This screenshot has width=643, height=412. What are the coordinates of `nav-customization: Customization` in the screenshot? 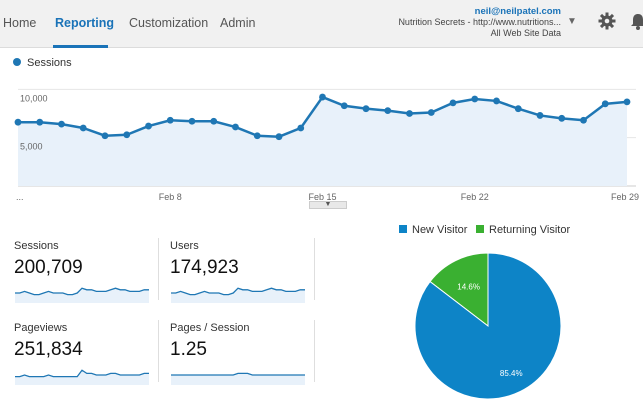 It's located at (169, 23).